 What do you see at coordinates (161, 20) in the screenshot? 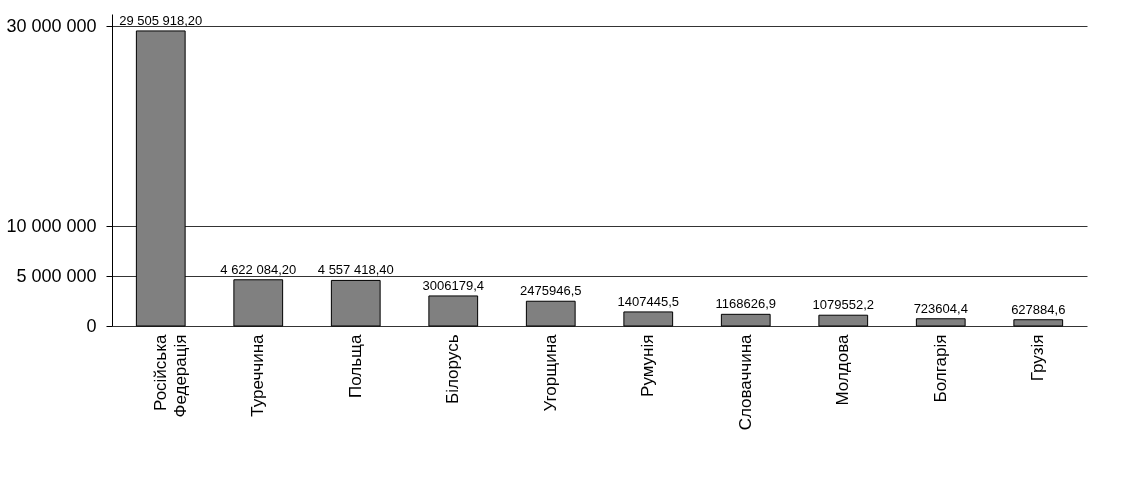
I see `data-label: 29 505 918,20` at bounding box center [161, 20].